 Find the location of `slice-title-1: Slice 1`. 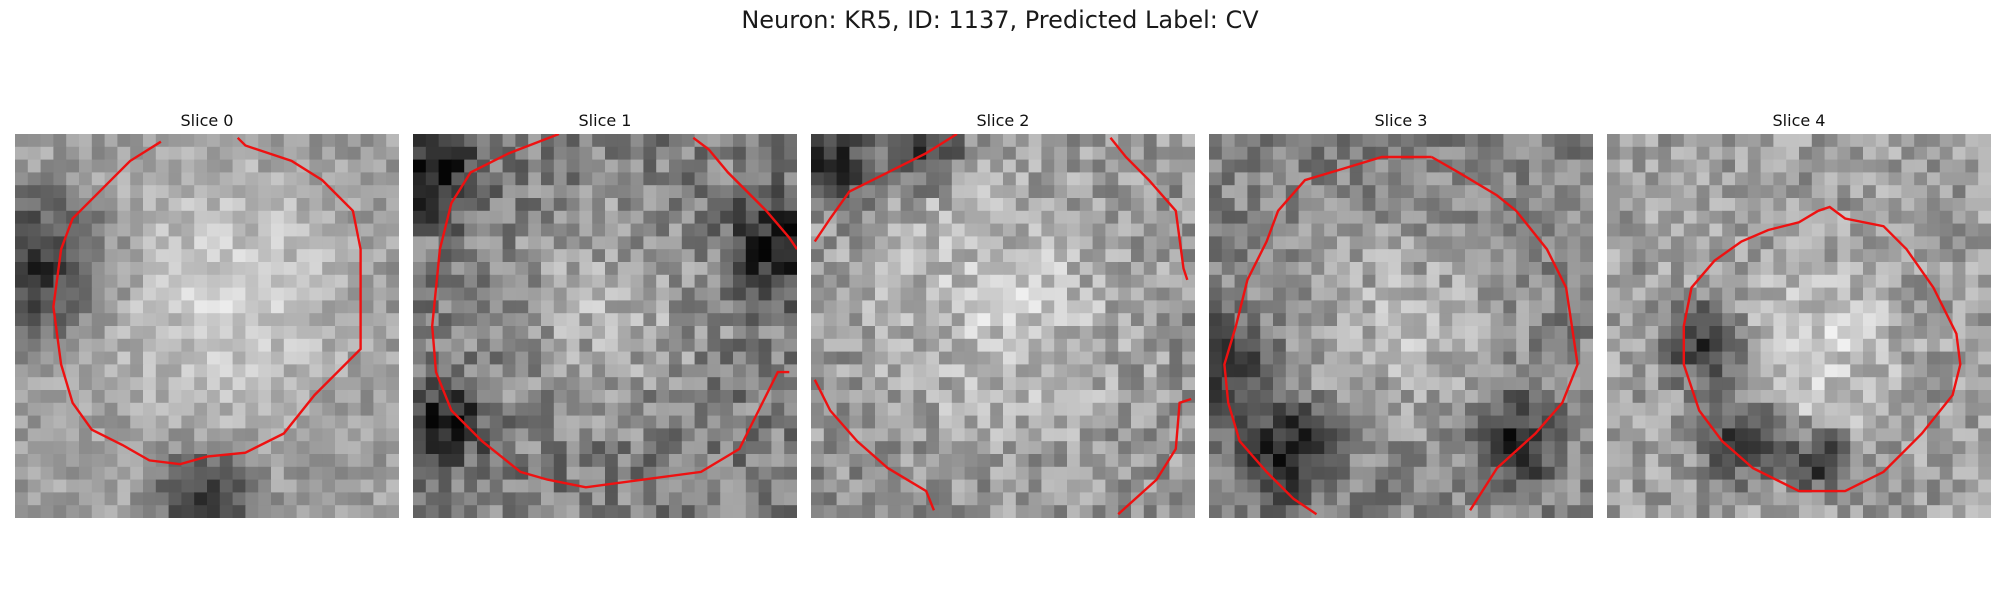

slice-title-1: Slice 1 is located at coordinates (605, 120).